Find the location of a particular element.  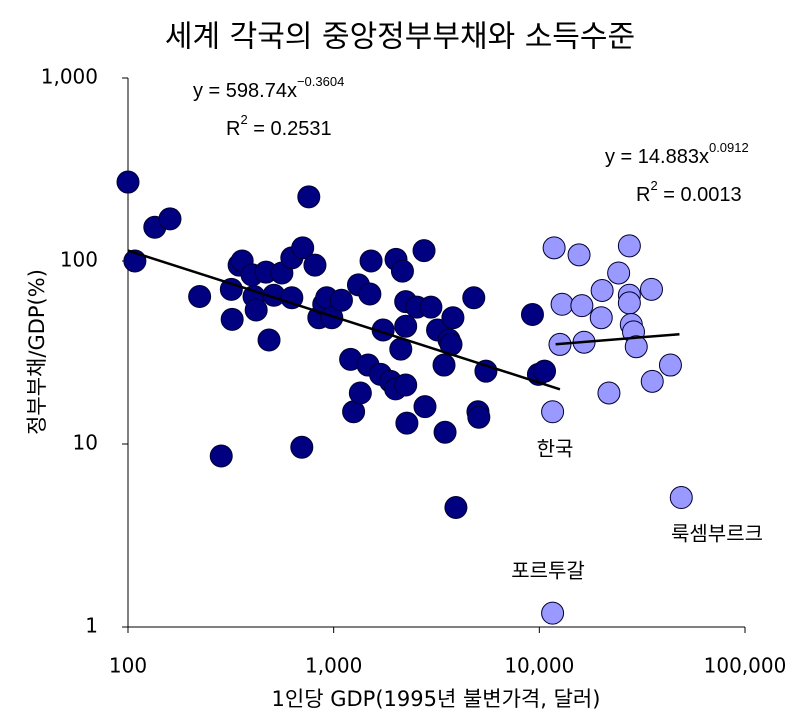

equation: y = 598.74x−0.3604 is located at coordinates (268, 88).